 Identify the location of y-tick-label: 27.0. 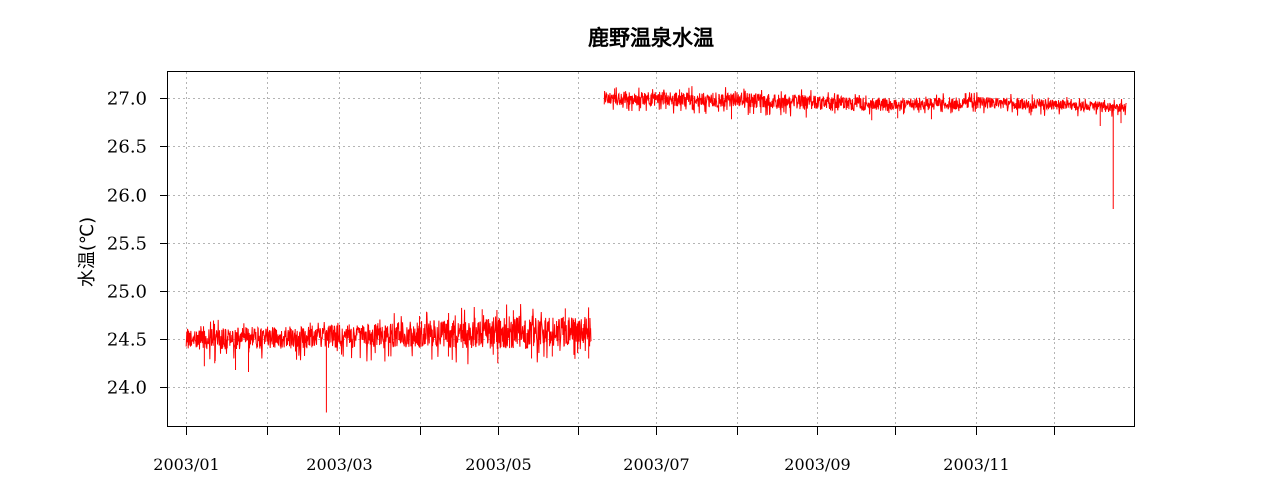
(127, 99).